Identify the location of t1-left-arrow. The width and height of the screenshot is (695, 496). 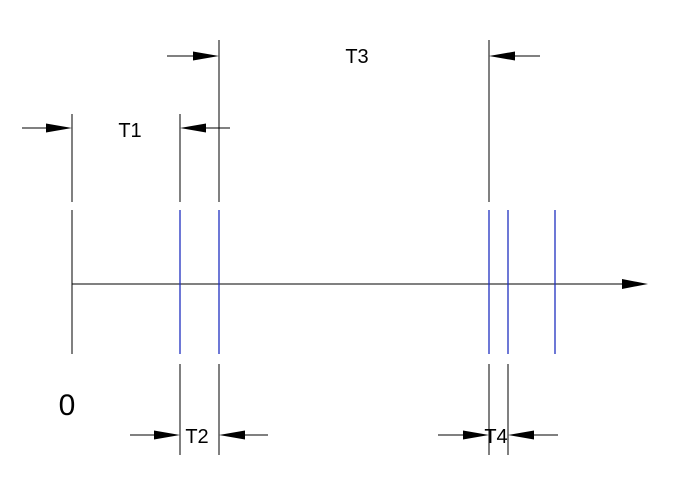
(47, 128).